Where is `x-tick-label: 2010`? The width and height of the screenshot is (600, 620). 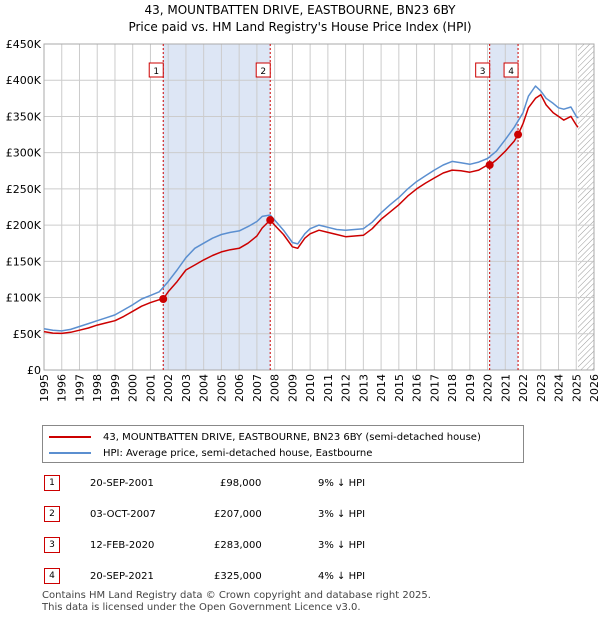
x-tick-label: 2010 is located at coordinates (310, 388).